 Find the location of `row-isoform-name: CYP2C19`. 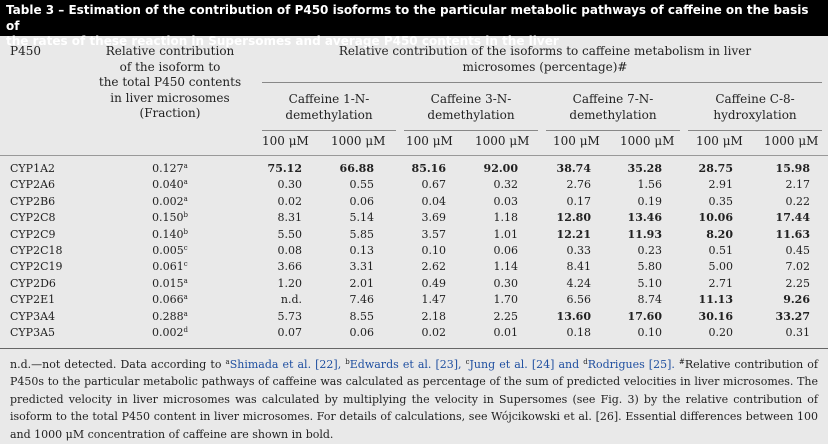

row-isoform-name: CYP2C19 is located at coordinates (36, 267).